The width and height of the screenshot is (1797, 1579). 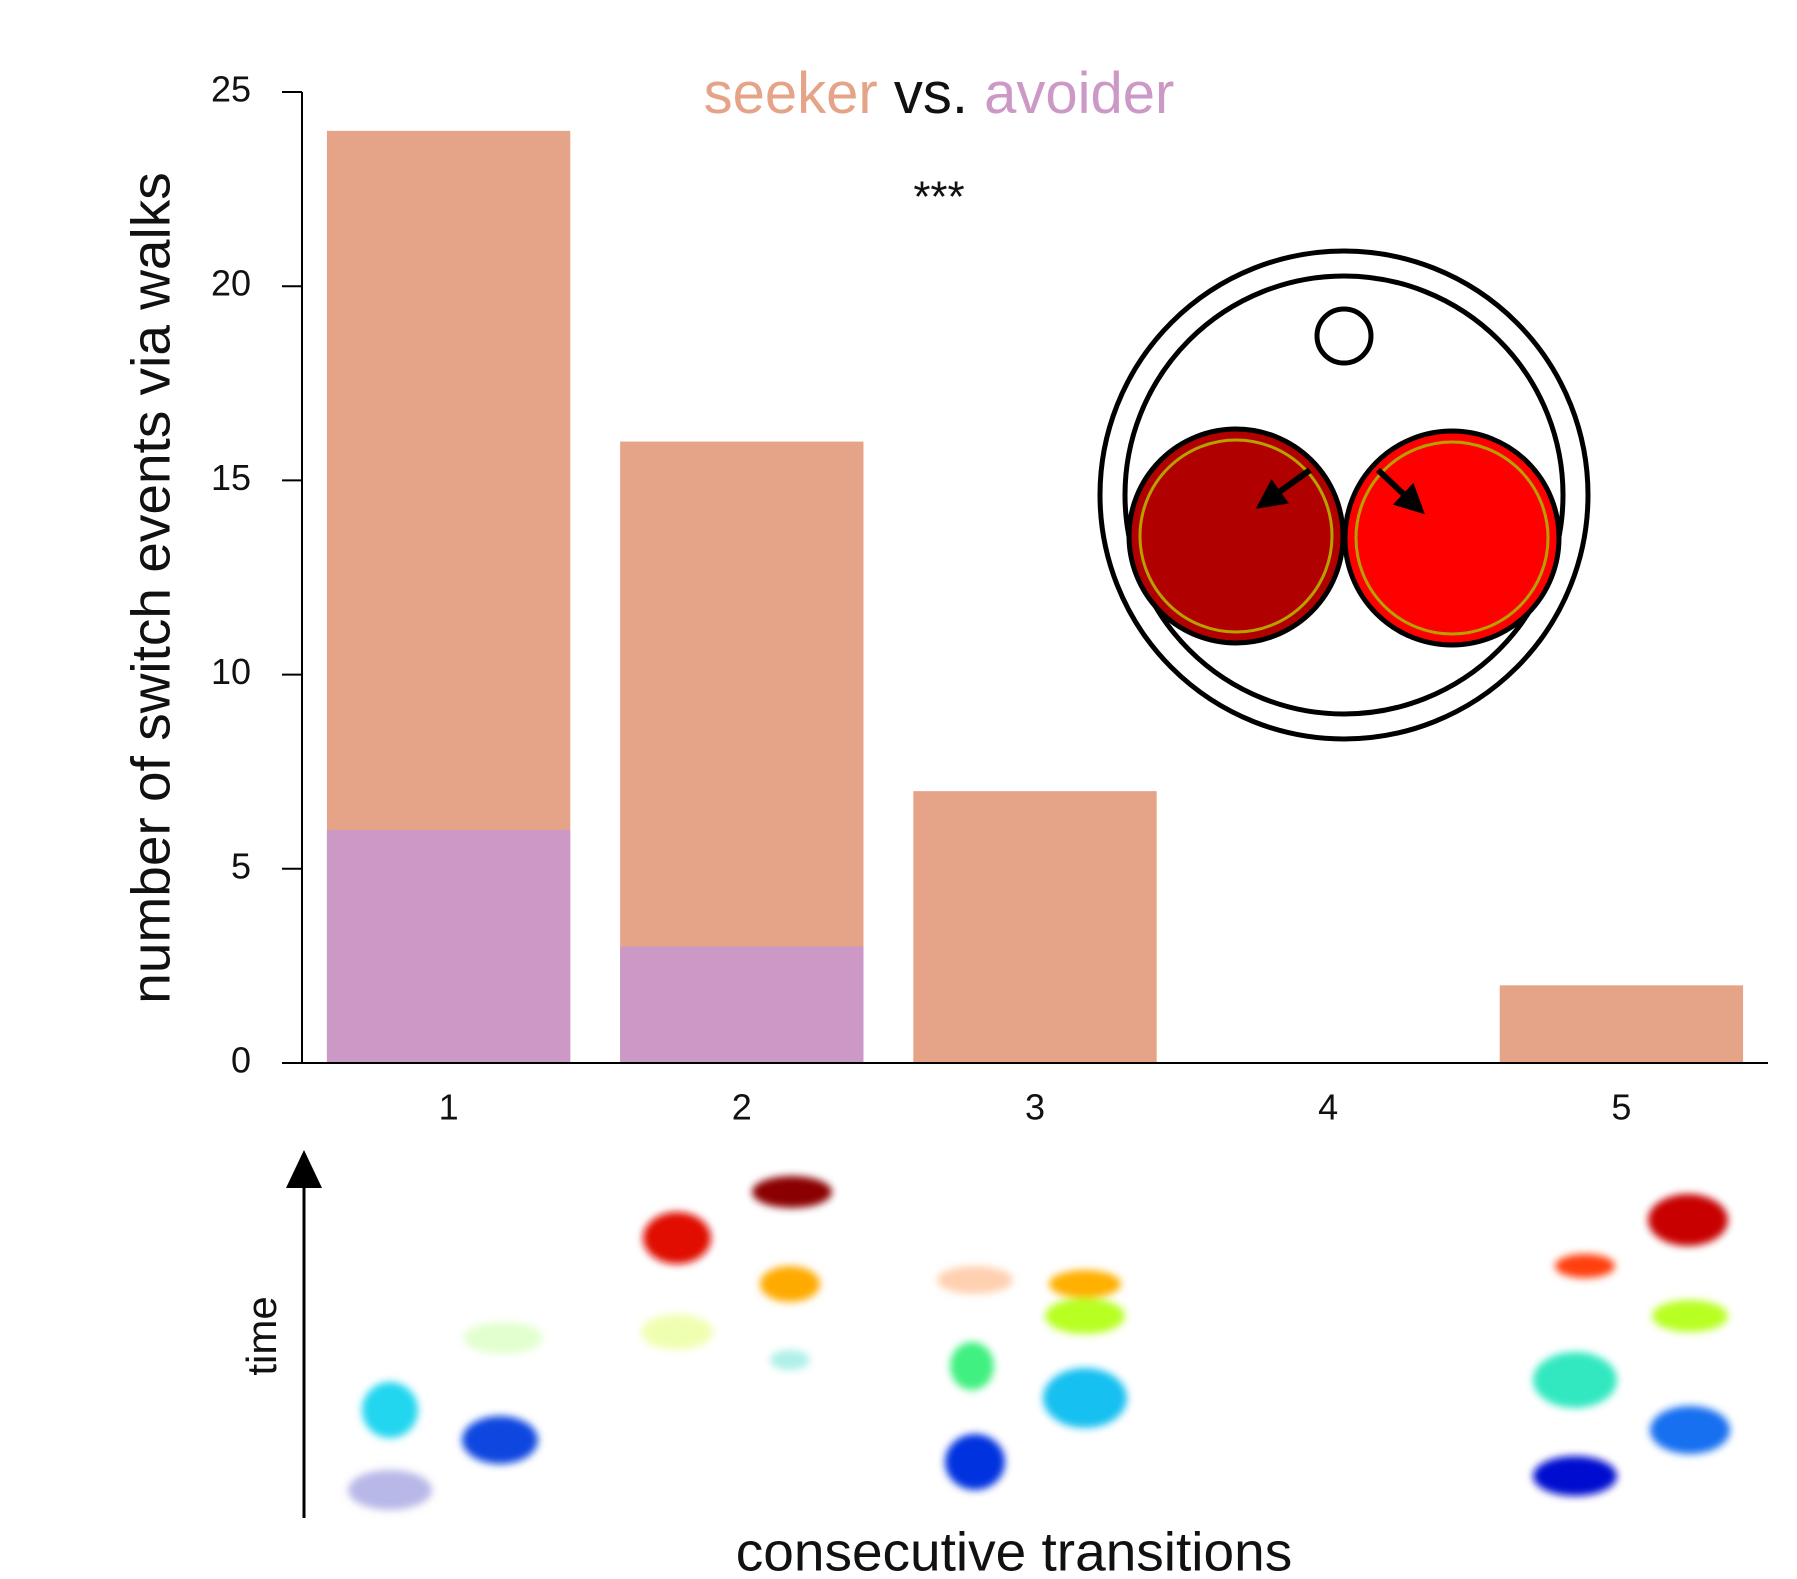 What do you see at coordinates (231, 477) in the screenshot?
I see `y-tick-label: 15` at bounding box center [231, 477].